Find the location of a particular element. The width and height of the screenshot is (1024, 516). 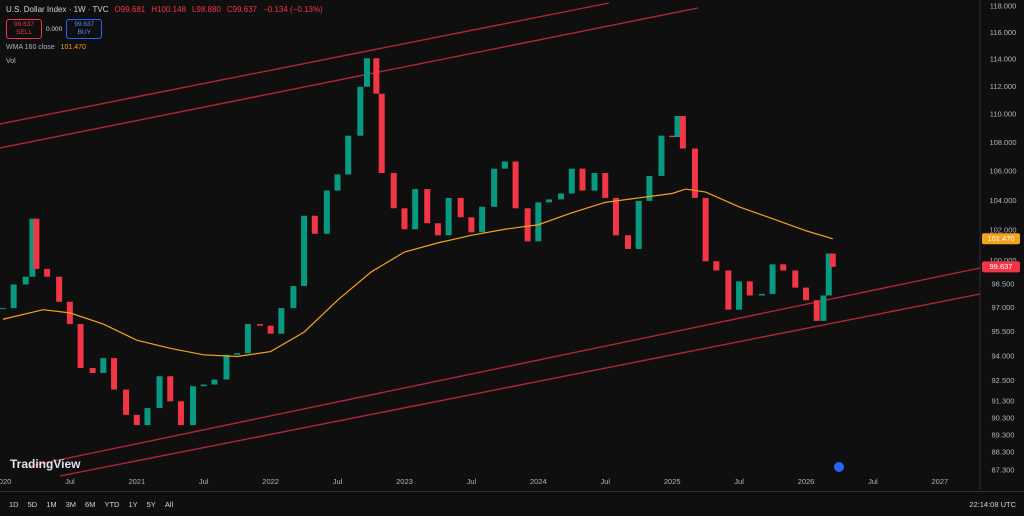

x-tick-label: 2026 is located at coordinates (806, 481).